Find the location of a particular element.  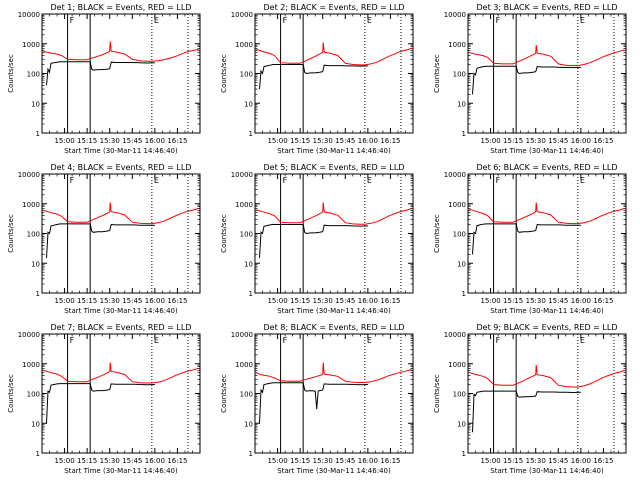

chart-title: Det 3; BLACK = Events, RED = LLD is located at coordinates (547, 7).